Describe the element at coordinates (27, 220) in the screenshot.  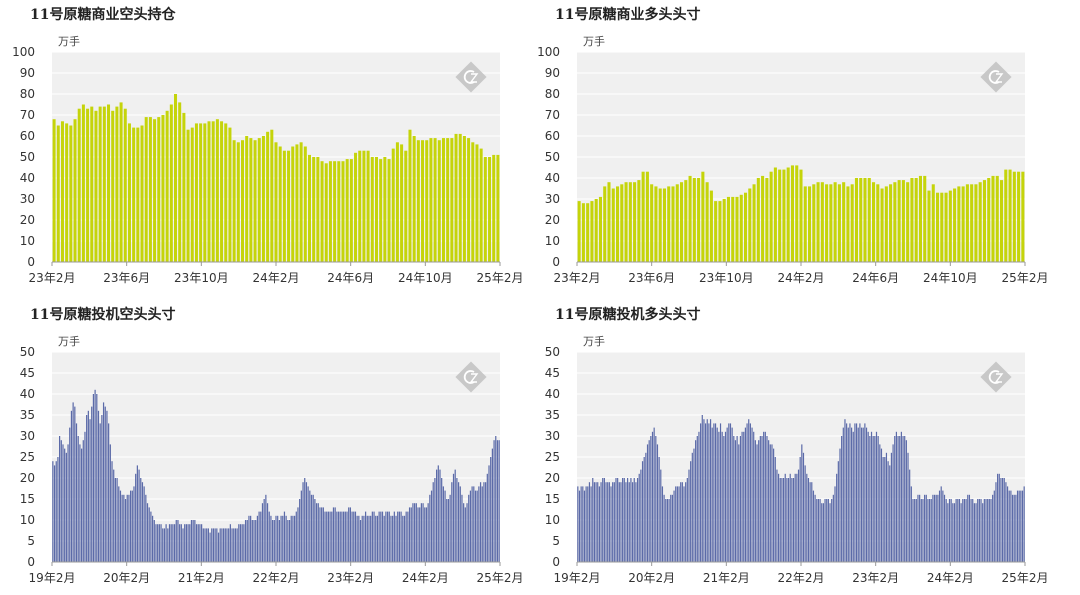
I see `y-tick-label: 20` at that location.